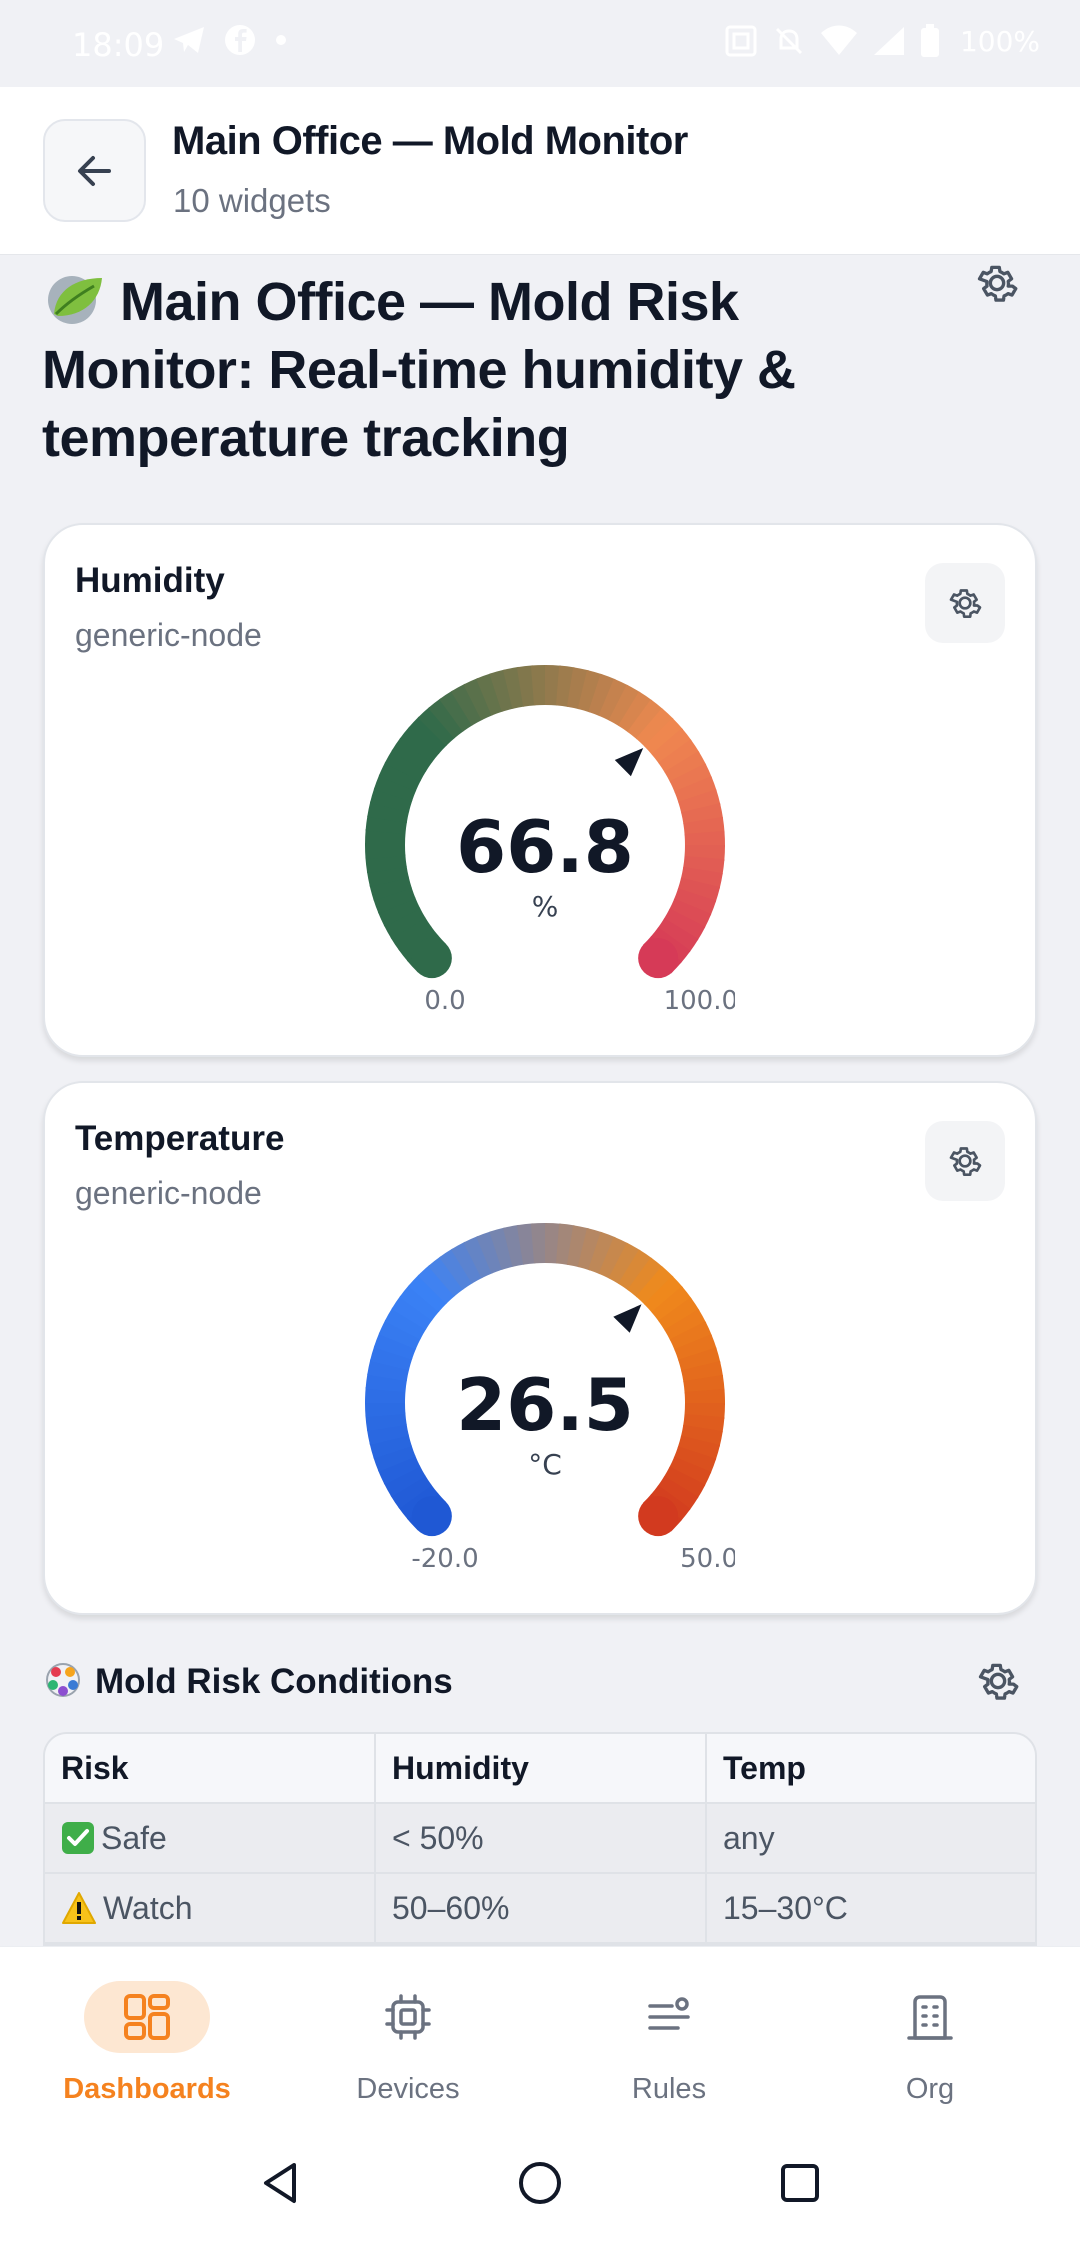 Image resolution: width=1080 pixels, height=2246 pixels. I want to click on bottom-navigation: Dashboards Devices Rules Org, so click(540, 2033).